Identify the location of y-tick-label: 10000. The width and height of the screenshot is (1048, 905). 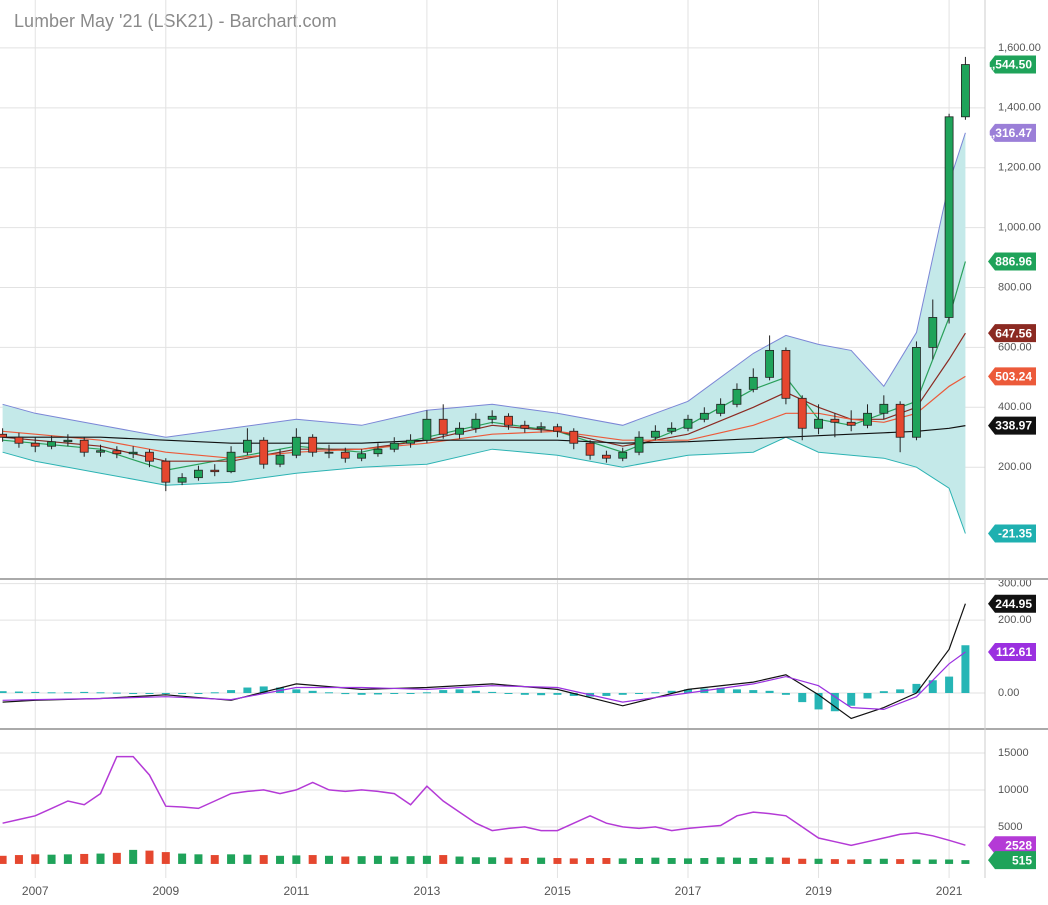
(1013, 790).